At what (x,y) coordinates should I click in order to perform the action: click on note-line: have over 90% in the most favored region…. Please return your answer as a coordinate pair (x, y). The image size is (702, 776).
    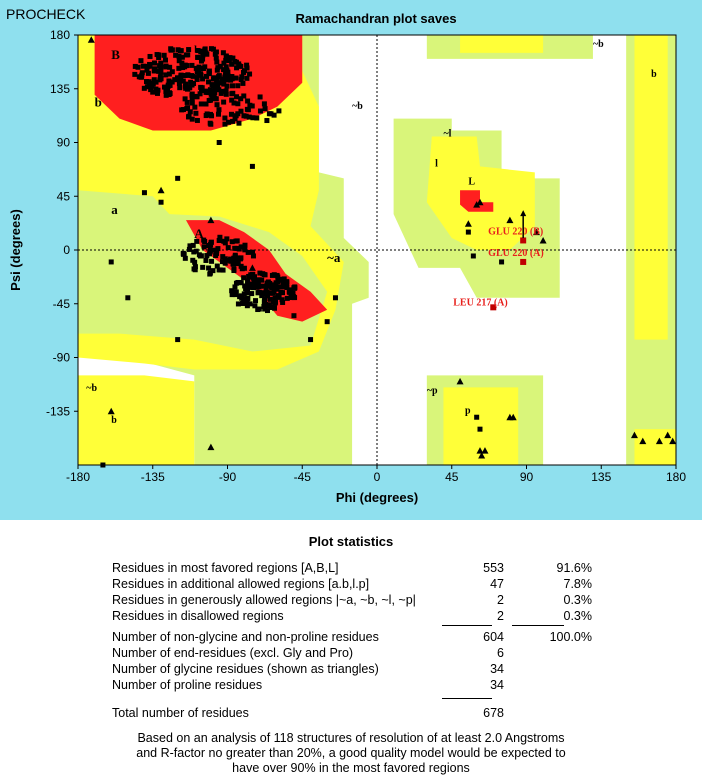
    Looking at the image, I should click on (351, 768).